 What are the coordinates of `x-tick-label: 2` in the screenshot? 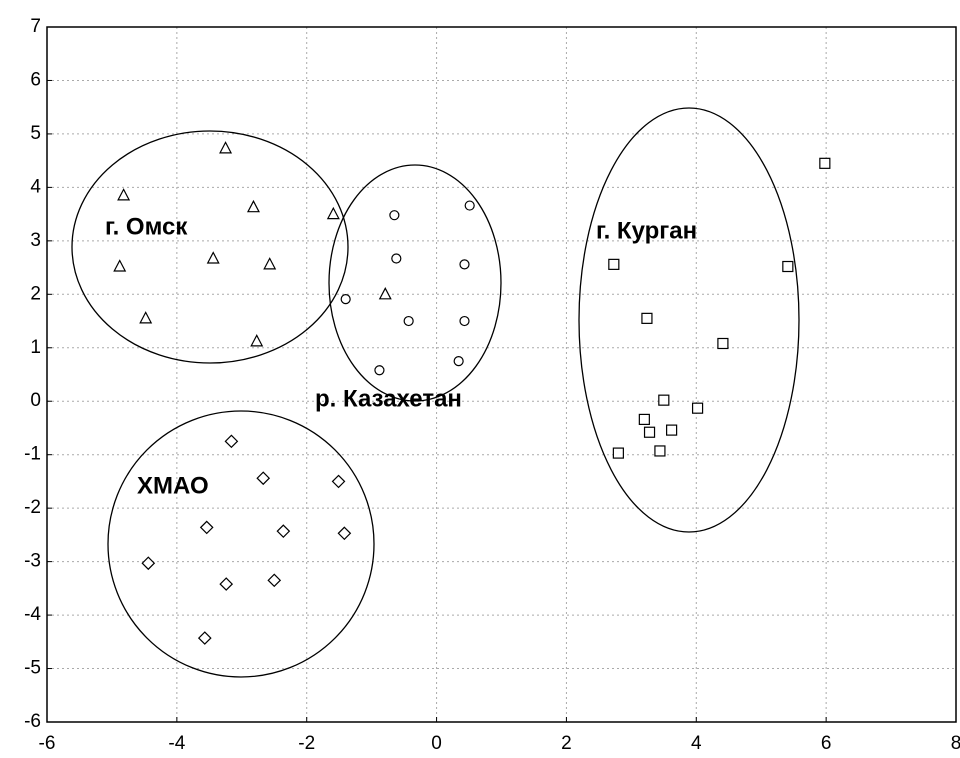 It's located at (566, 743).